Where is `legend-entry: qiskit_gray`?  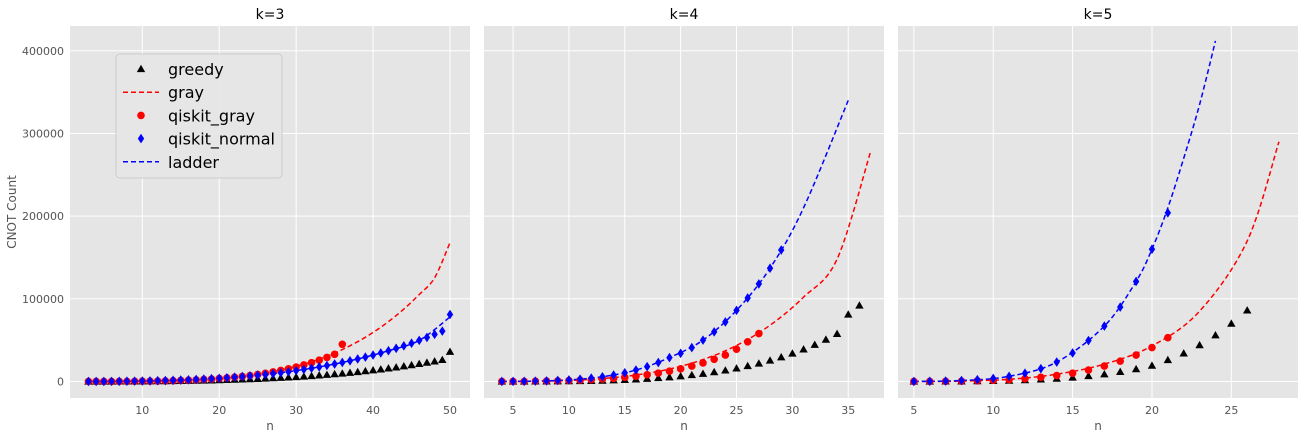
legend-entry: qiskit_gray is located at coordinates (196, 116).